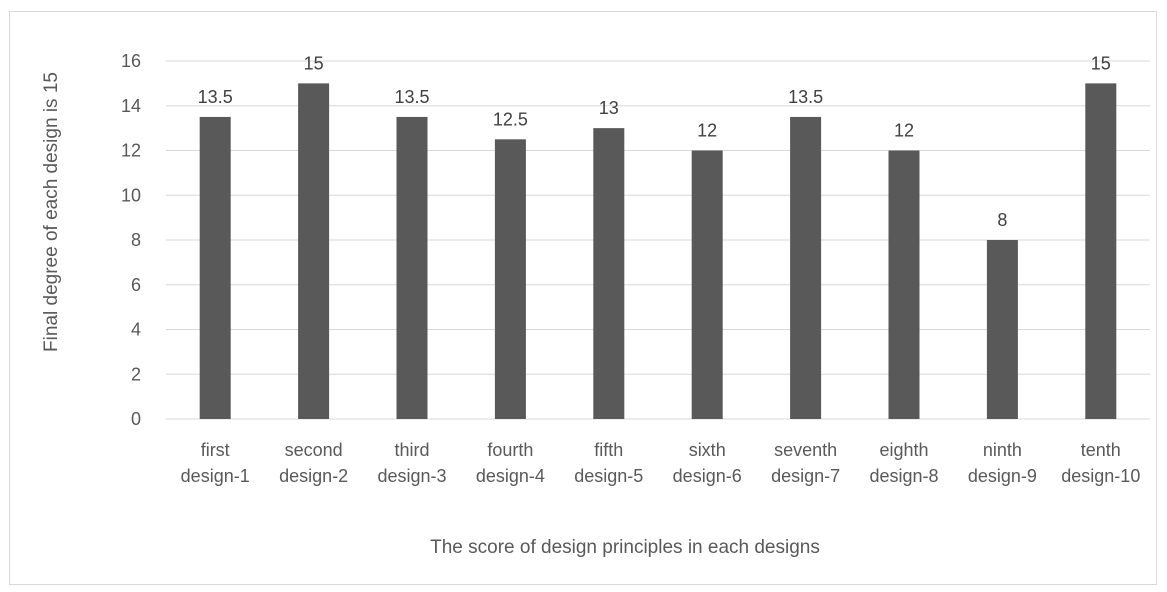  What do you see at coordinates (903, 450) in the screenshot?
I see `x-tick-label-line: eighth` at bounding box center [903, 450].